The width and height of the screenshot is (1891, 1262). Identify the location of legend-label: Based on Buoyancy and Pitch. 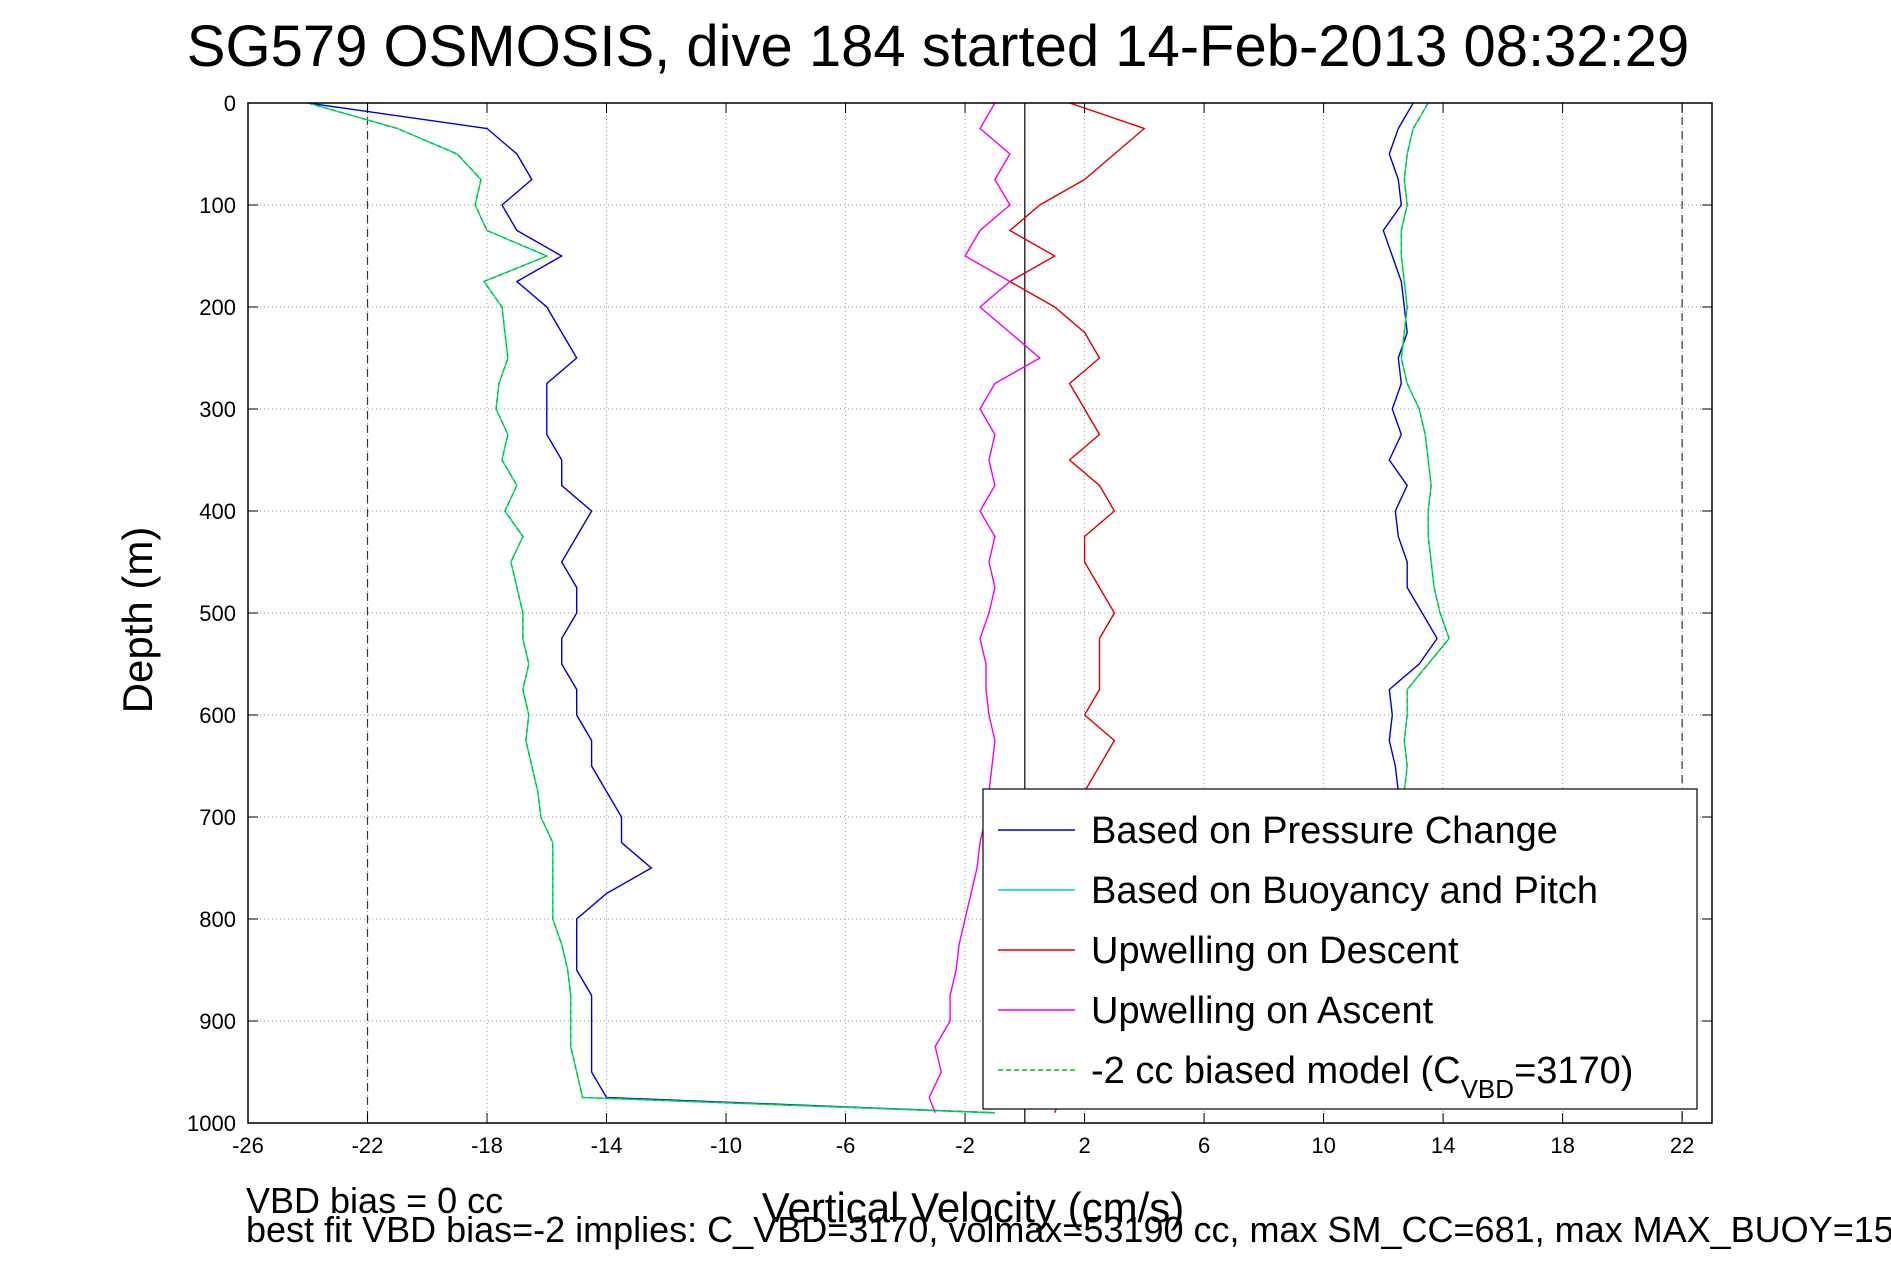
(1344, 891).